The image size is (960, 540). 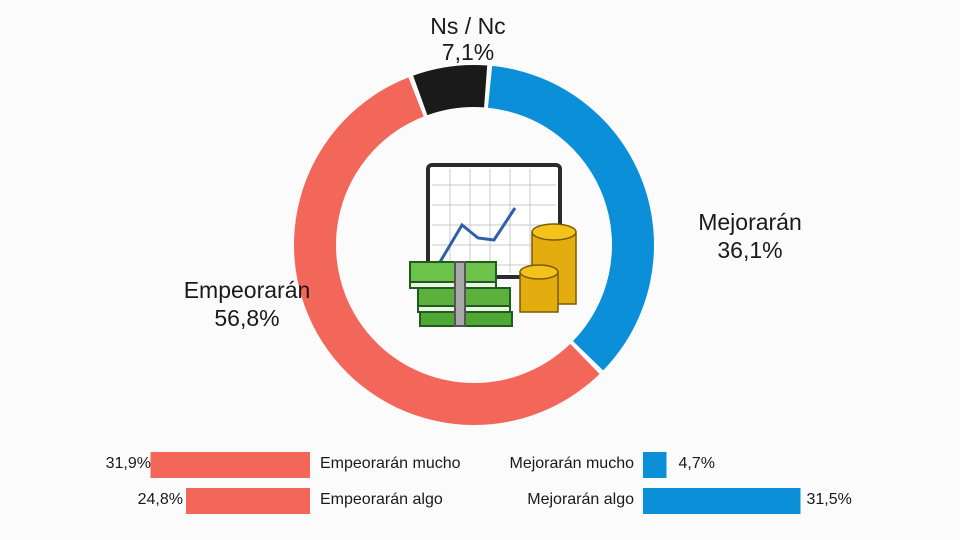 I want to click on slice-value-mejoraran: 36,1%, so click(x=749, y=250).